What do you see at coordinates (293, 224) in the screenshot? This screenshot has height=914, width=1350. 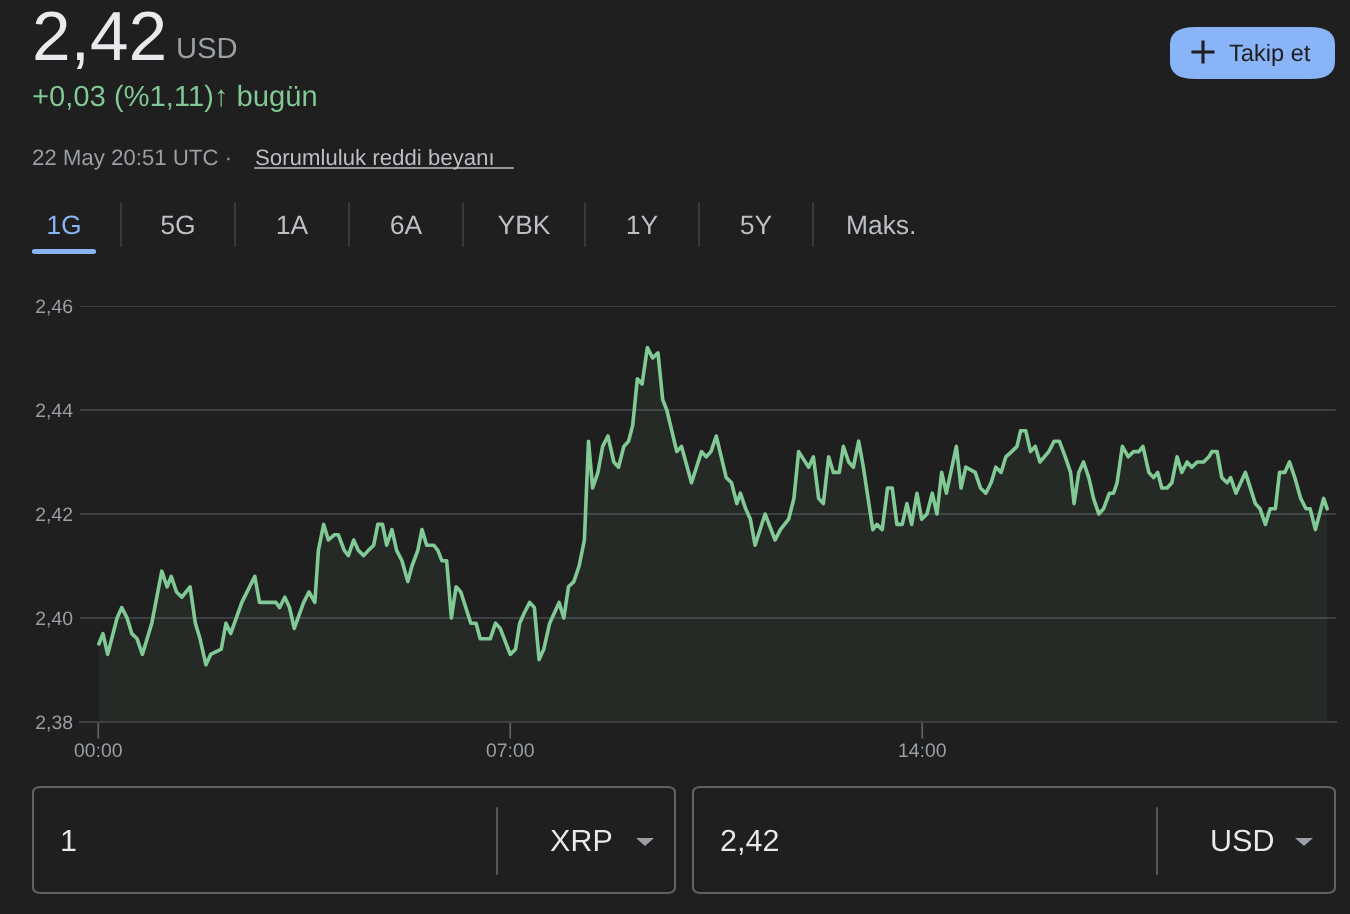 I see `text: 1A` at bounding box center [293, 224].